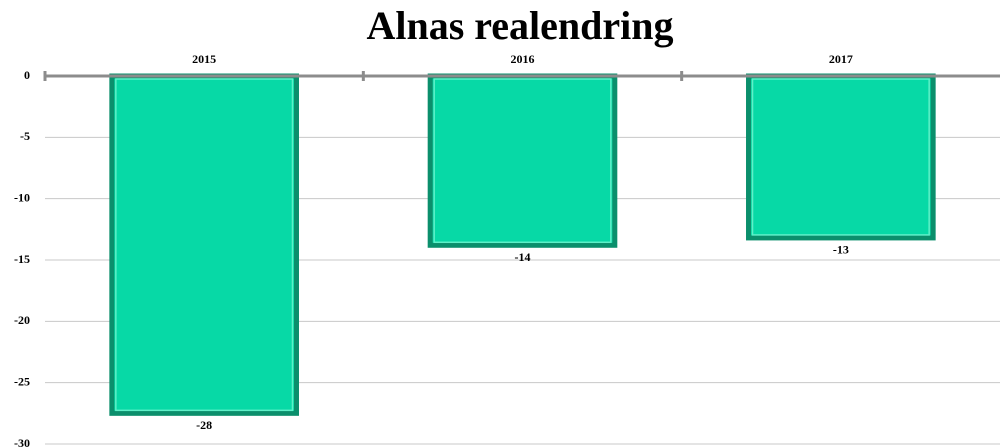  I want to click on x-tick-label: 2015, so click(204, 59).